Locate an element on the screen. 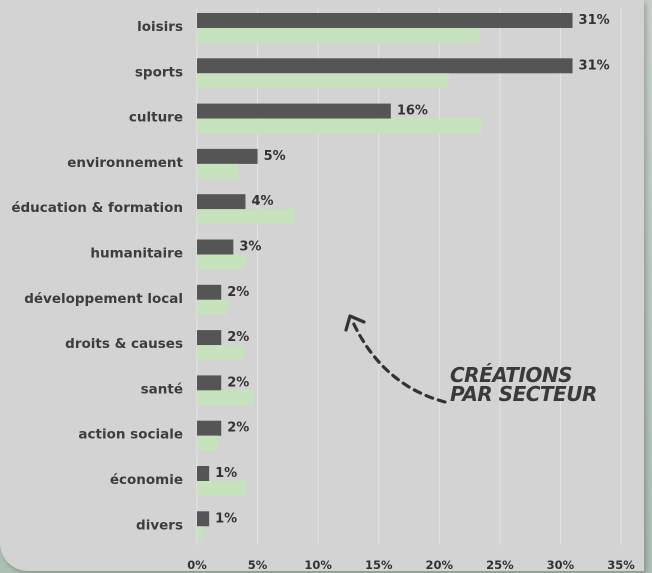 The height and width of the screenshot is (573, 652). chart-annotation: CRÉATIONS PAR SECTEUR is located at coordinates (535, 384).